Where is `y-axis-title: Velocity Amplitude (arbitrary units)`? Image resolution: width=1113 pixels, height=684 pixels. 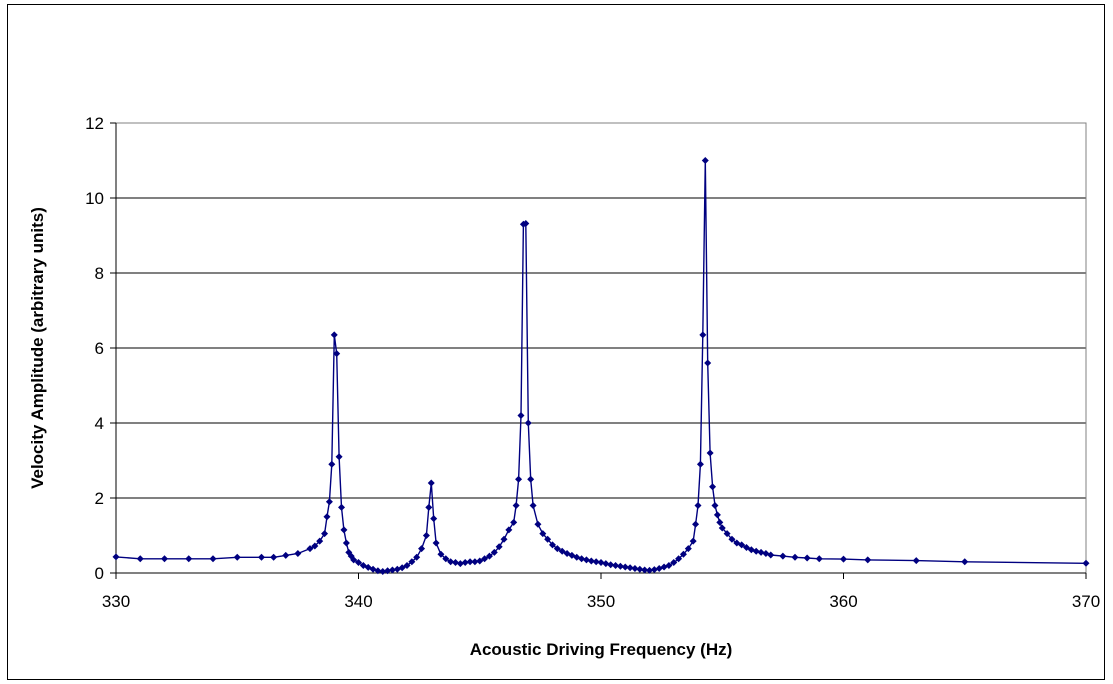 y-axis-title: Velocity Amplitude (arbitrary units) is located at coordinates (37, 348).